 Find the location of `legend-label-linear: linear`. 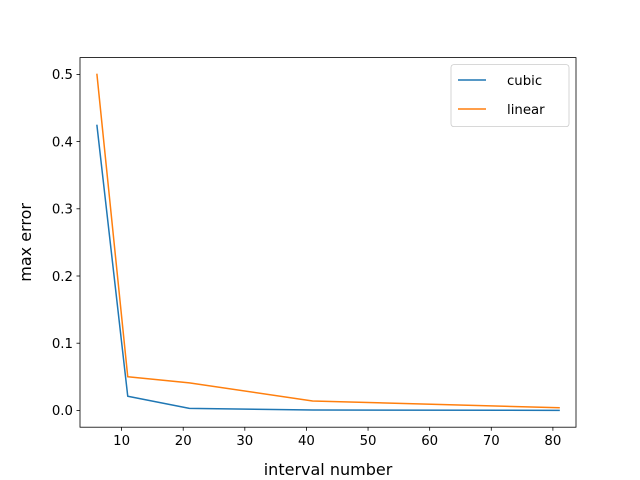

legend-label-linear: linear is located at coordinates (526, 110).